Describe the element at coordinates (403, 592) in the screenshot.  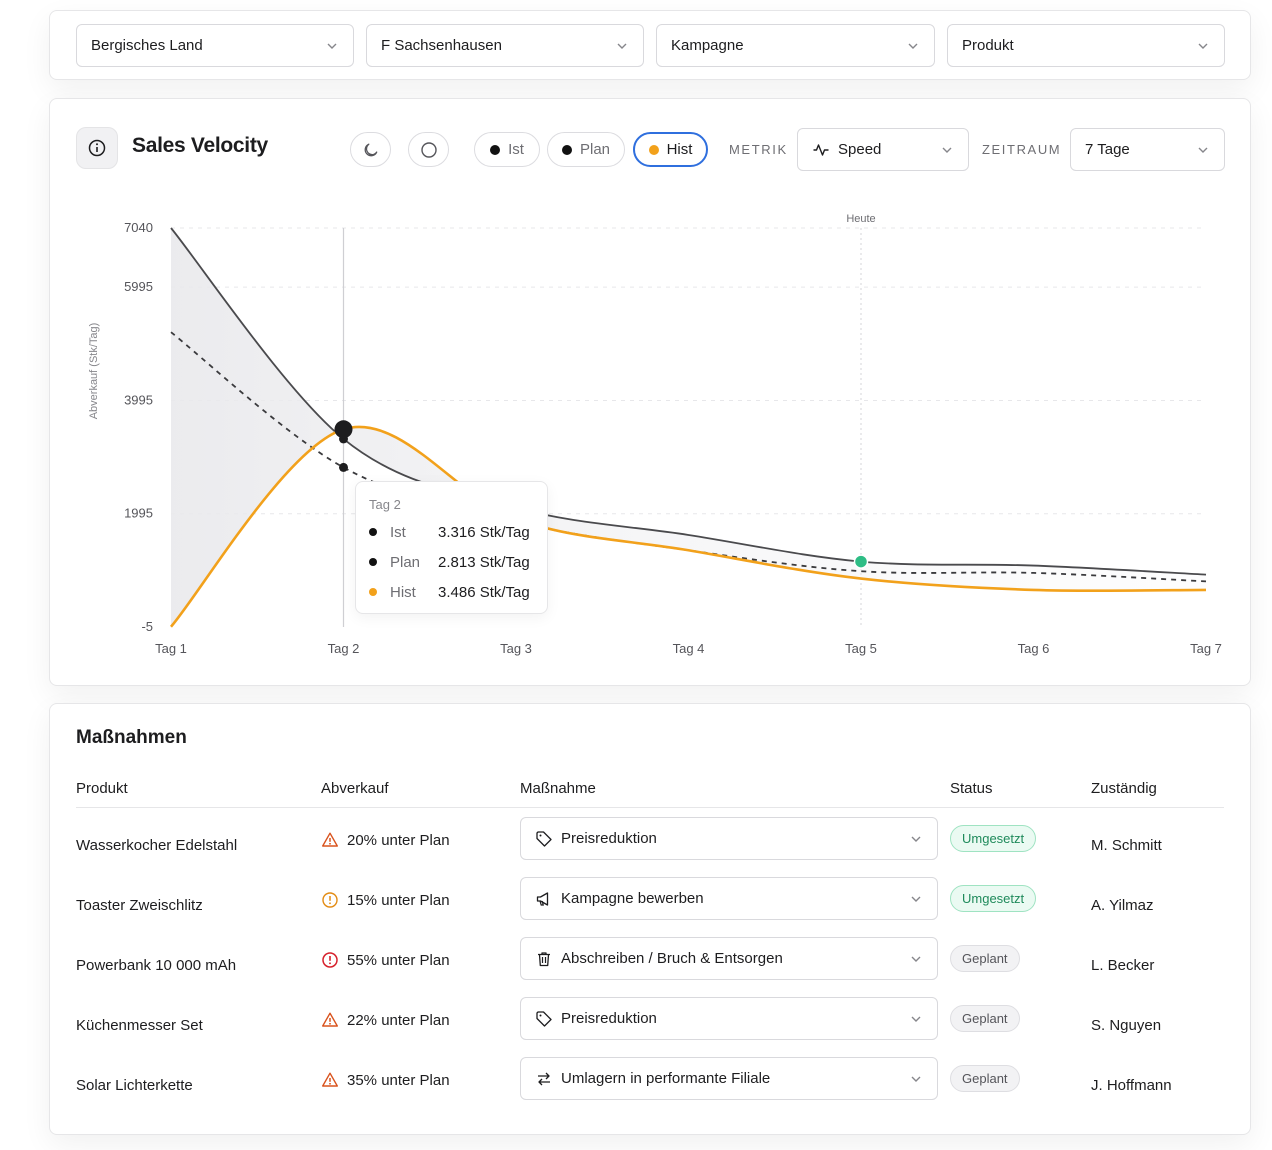
I see `tooltip-series-name: Hist` at that location.